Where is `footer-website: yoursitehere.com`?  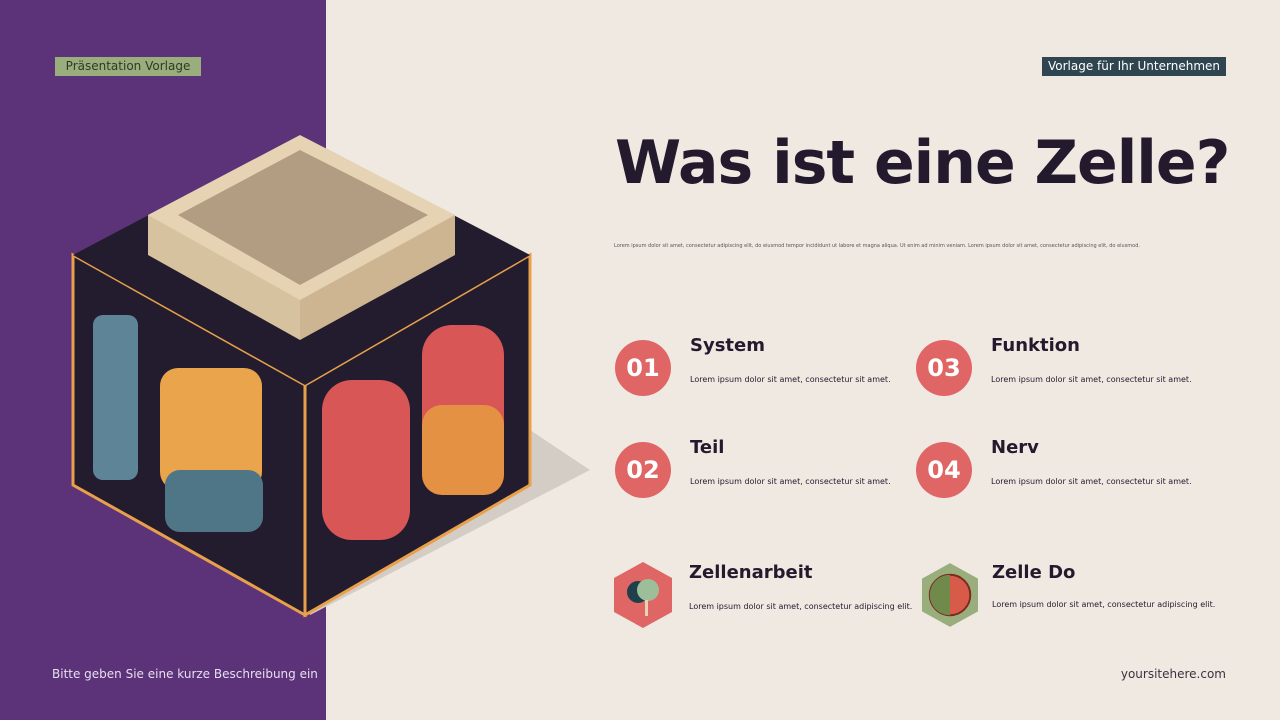
footer-website: yoursitehere.com is located at coordinates (1173, 674).